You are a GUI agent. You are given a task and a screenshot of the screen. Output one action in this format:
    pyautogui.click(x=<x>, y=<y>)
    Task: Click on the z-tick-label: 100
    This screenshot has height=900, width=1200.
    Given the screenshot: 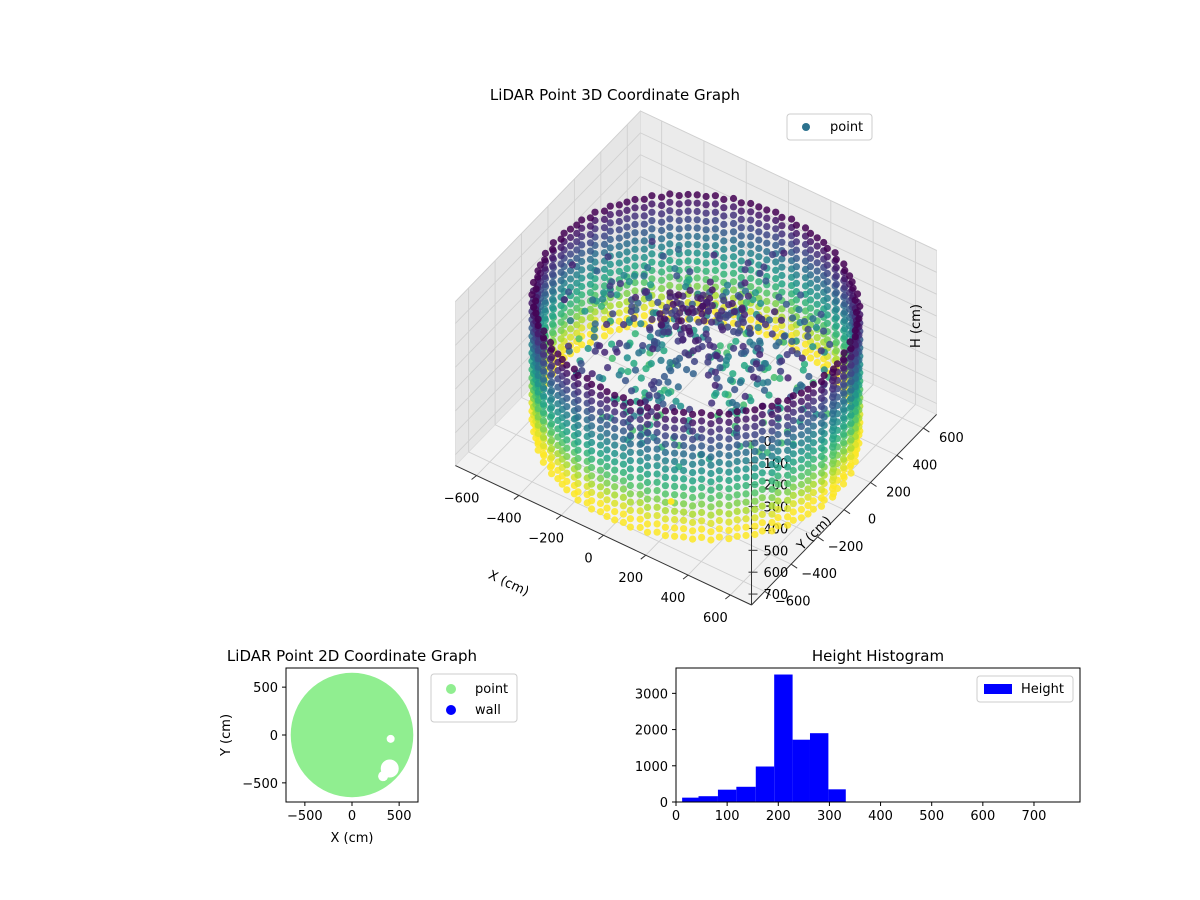 What is the action you would take?
    pyautogui.click(x=776, y=464)
    